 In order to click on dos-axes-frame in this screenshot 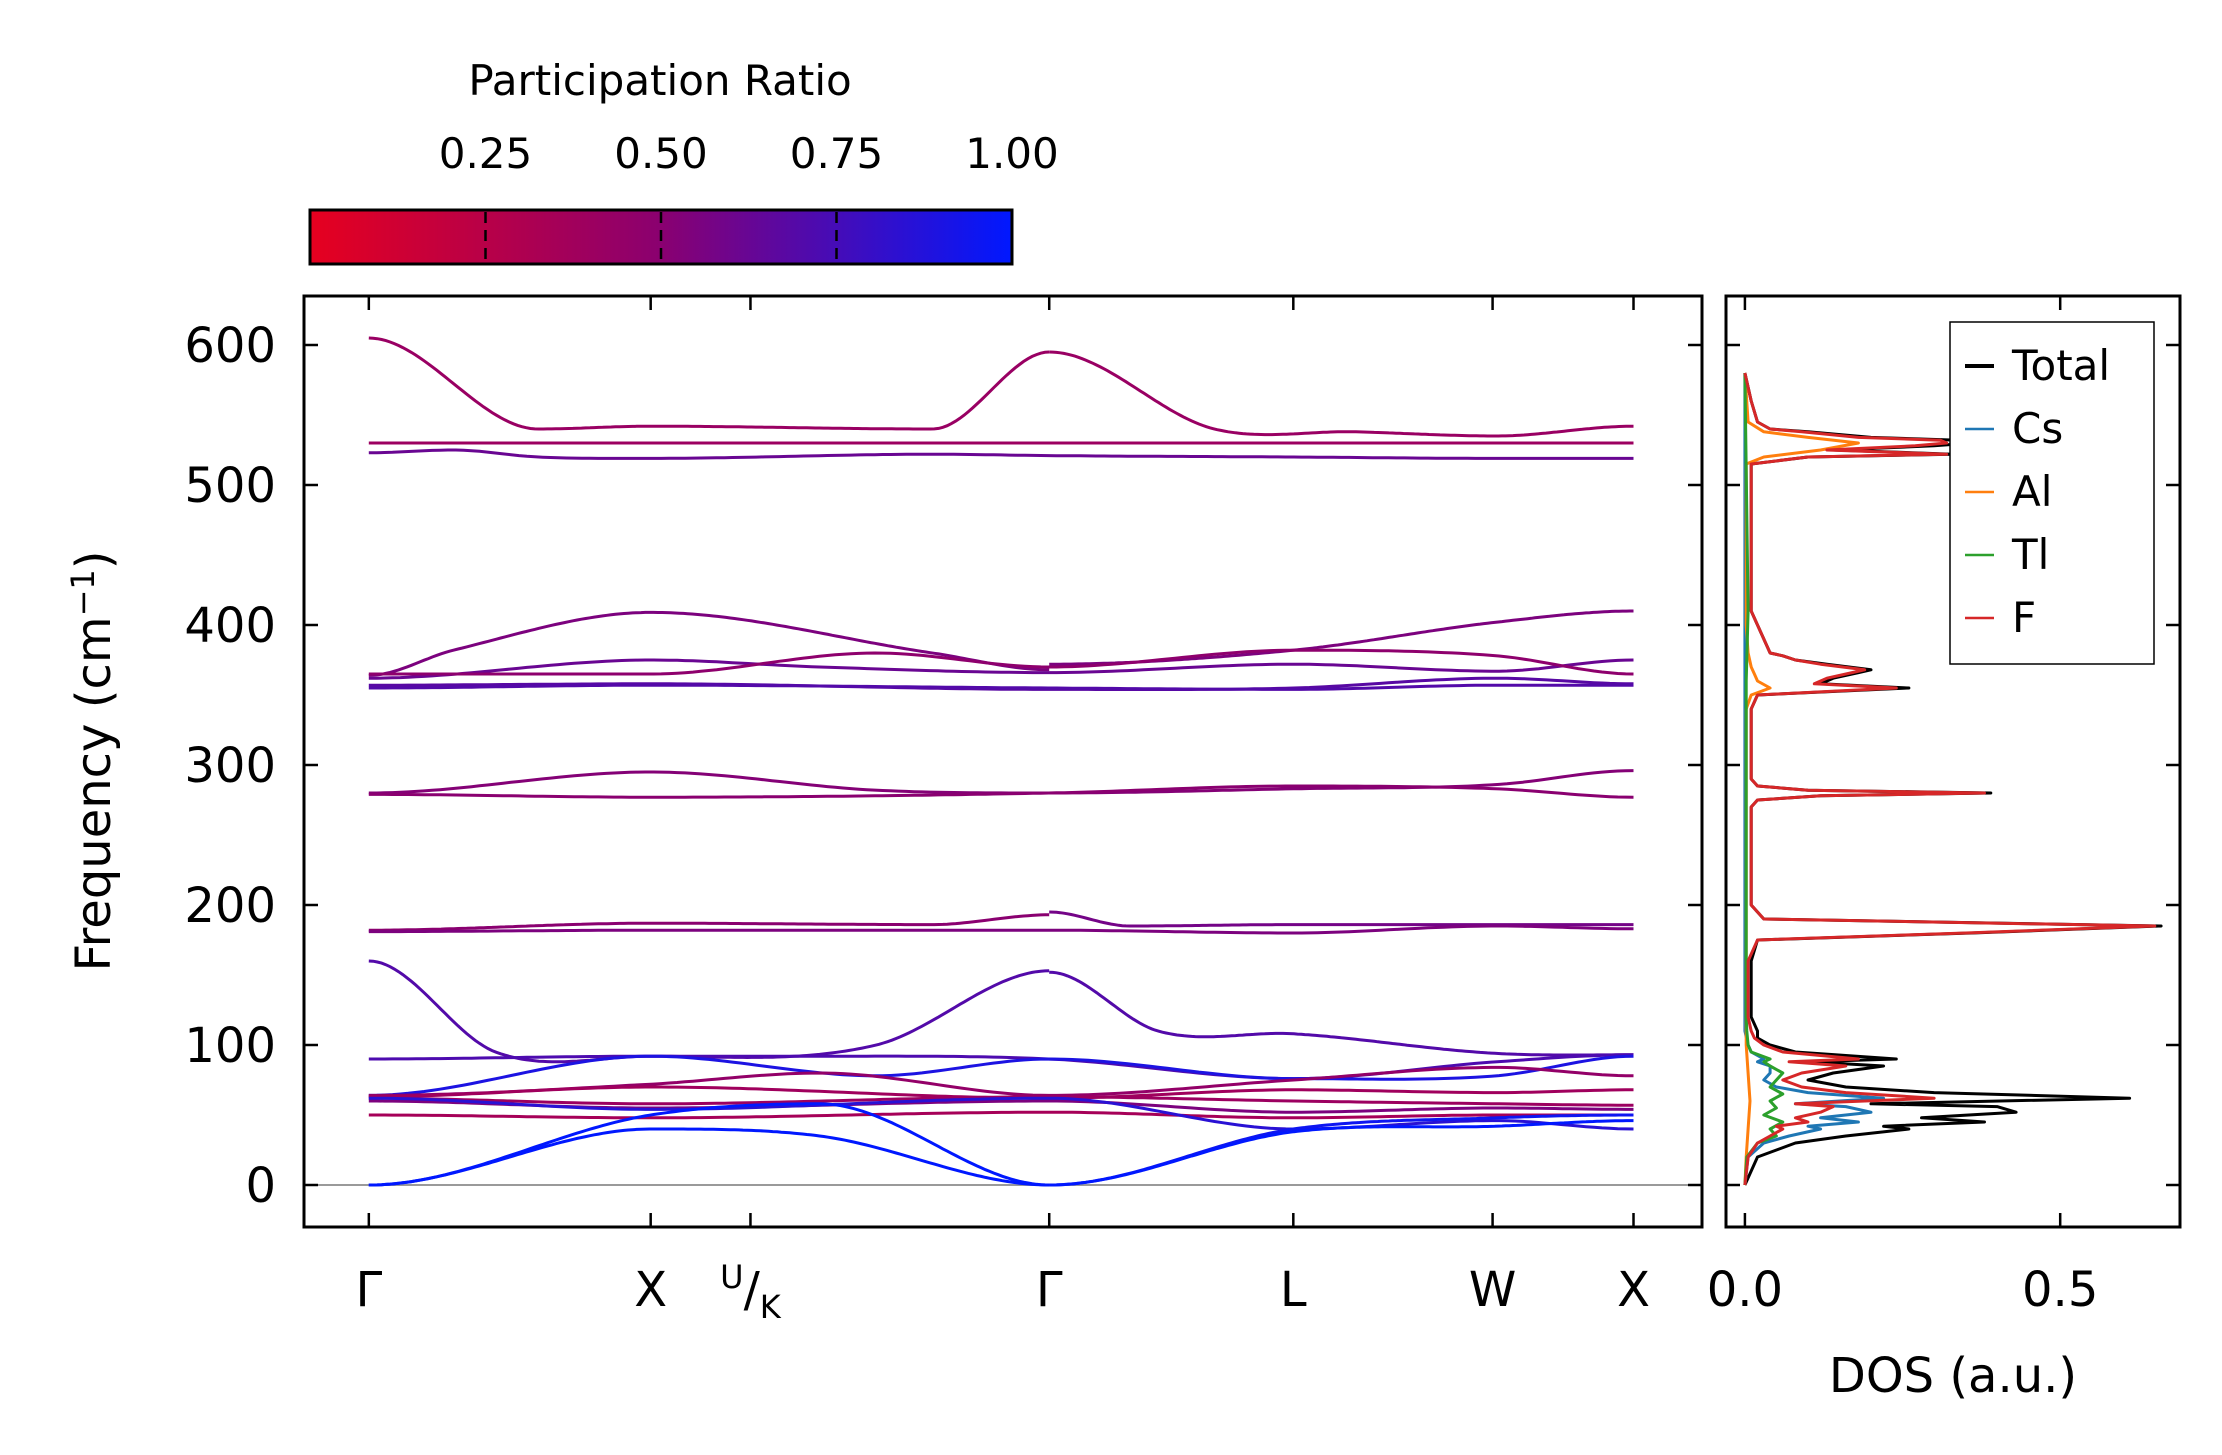, I will do `click(1953, 761)`.